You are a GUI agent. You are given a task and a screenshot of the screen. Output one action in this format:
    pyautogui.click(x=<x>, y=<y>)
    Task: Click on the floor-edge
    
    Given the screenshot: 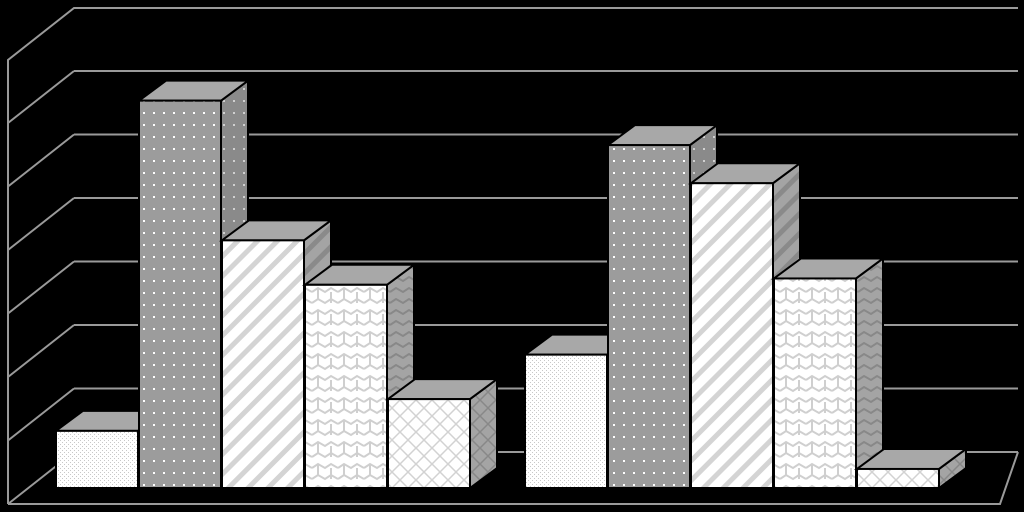 What is the action you would take?
    pyautogui.click(x=513, y=478)
    